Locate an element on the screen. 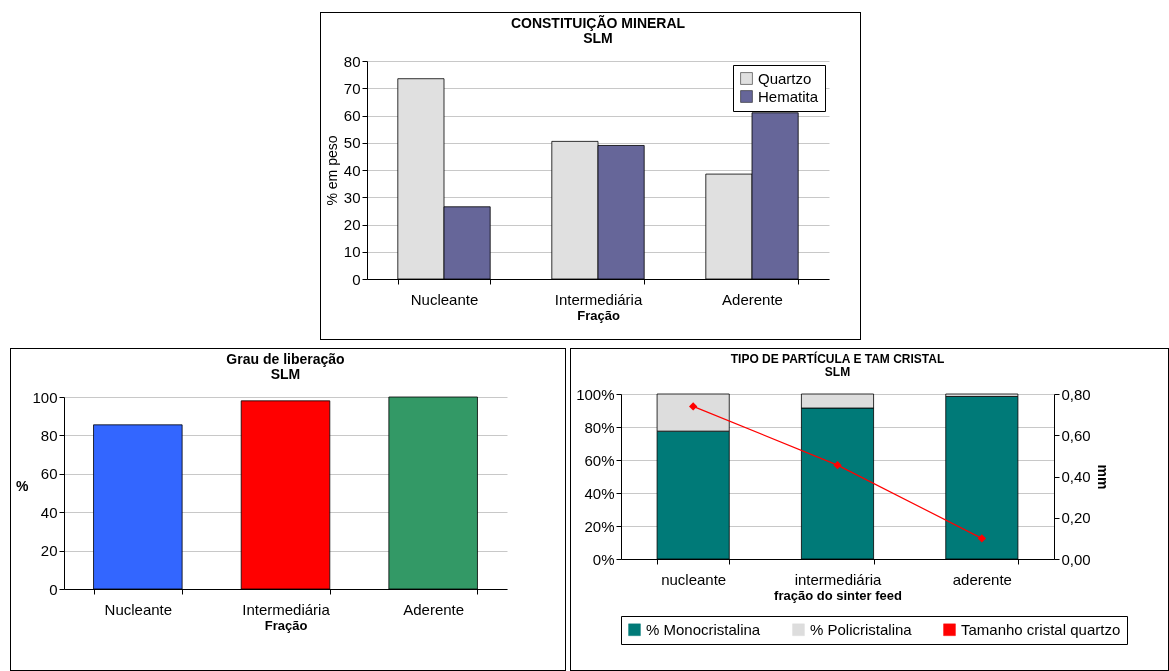  chart-title: TIPO DE PARTÍCULA E TAM CRISTAL is located at coordinates (837, 358).